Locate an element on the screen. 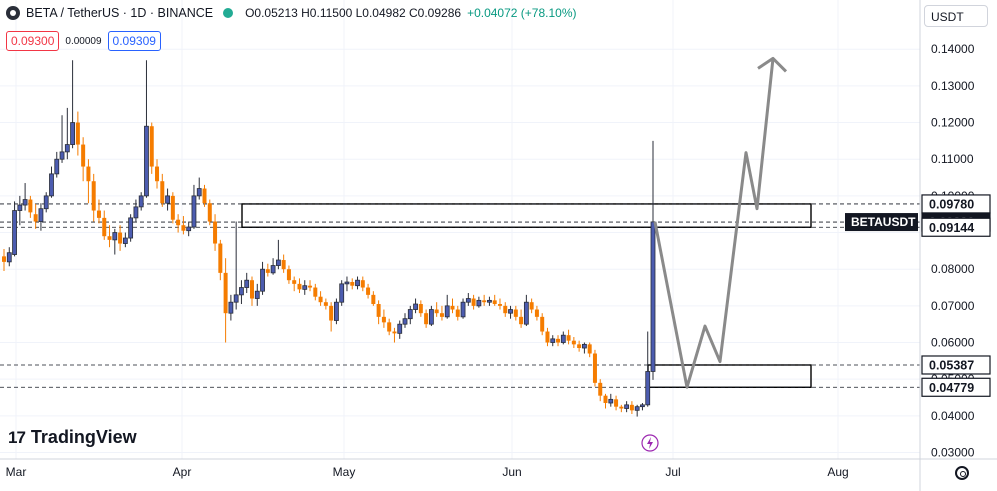 The image size is (997, 491). price-tick-label: 0.13000 is located at coordinates (953, 86).